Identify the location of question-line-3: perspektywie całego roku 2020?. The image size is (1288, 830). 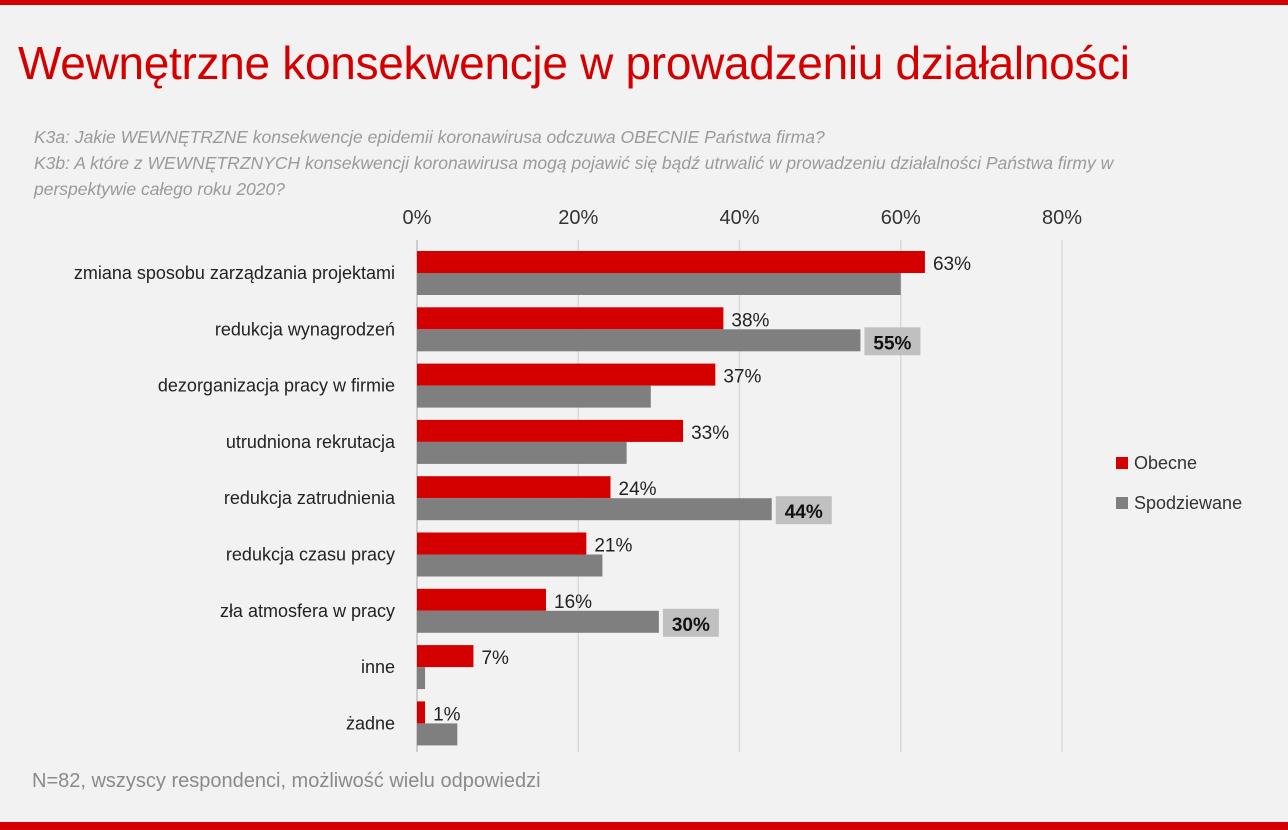
(159, 189).